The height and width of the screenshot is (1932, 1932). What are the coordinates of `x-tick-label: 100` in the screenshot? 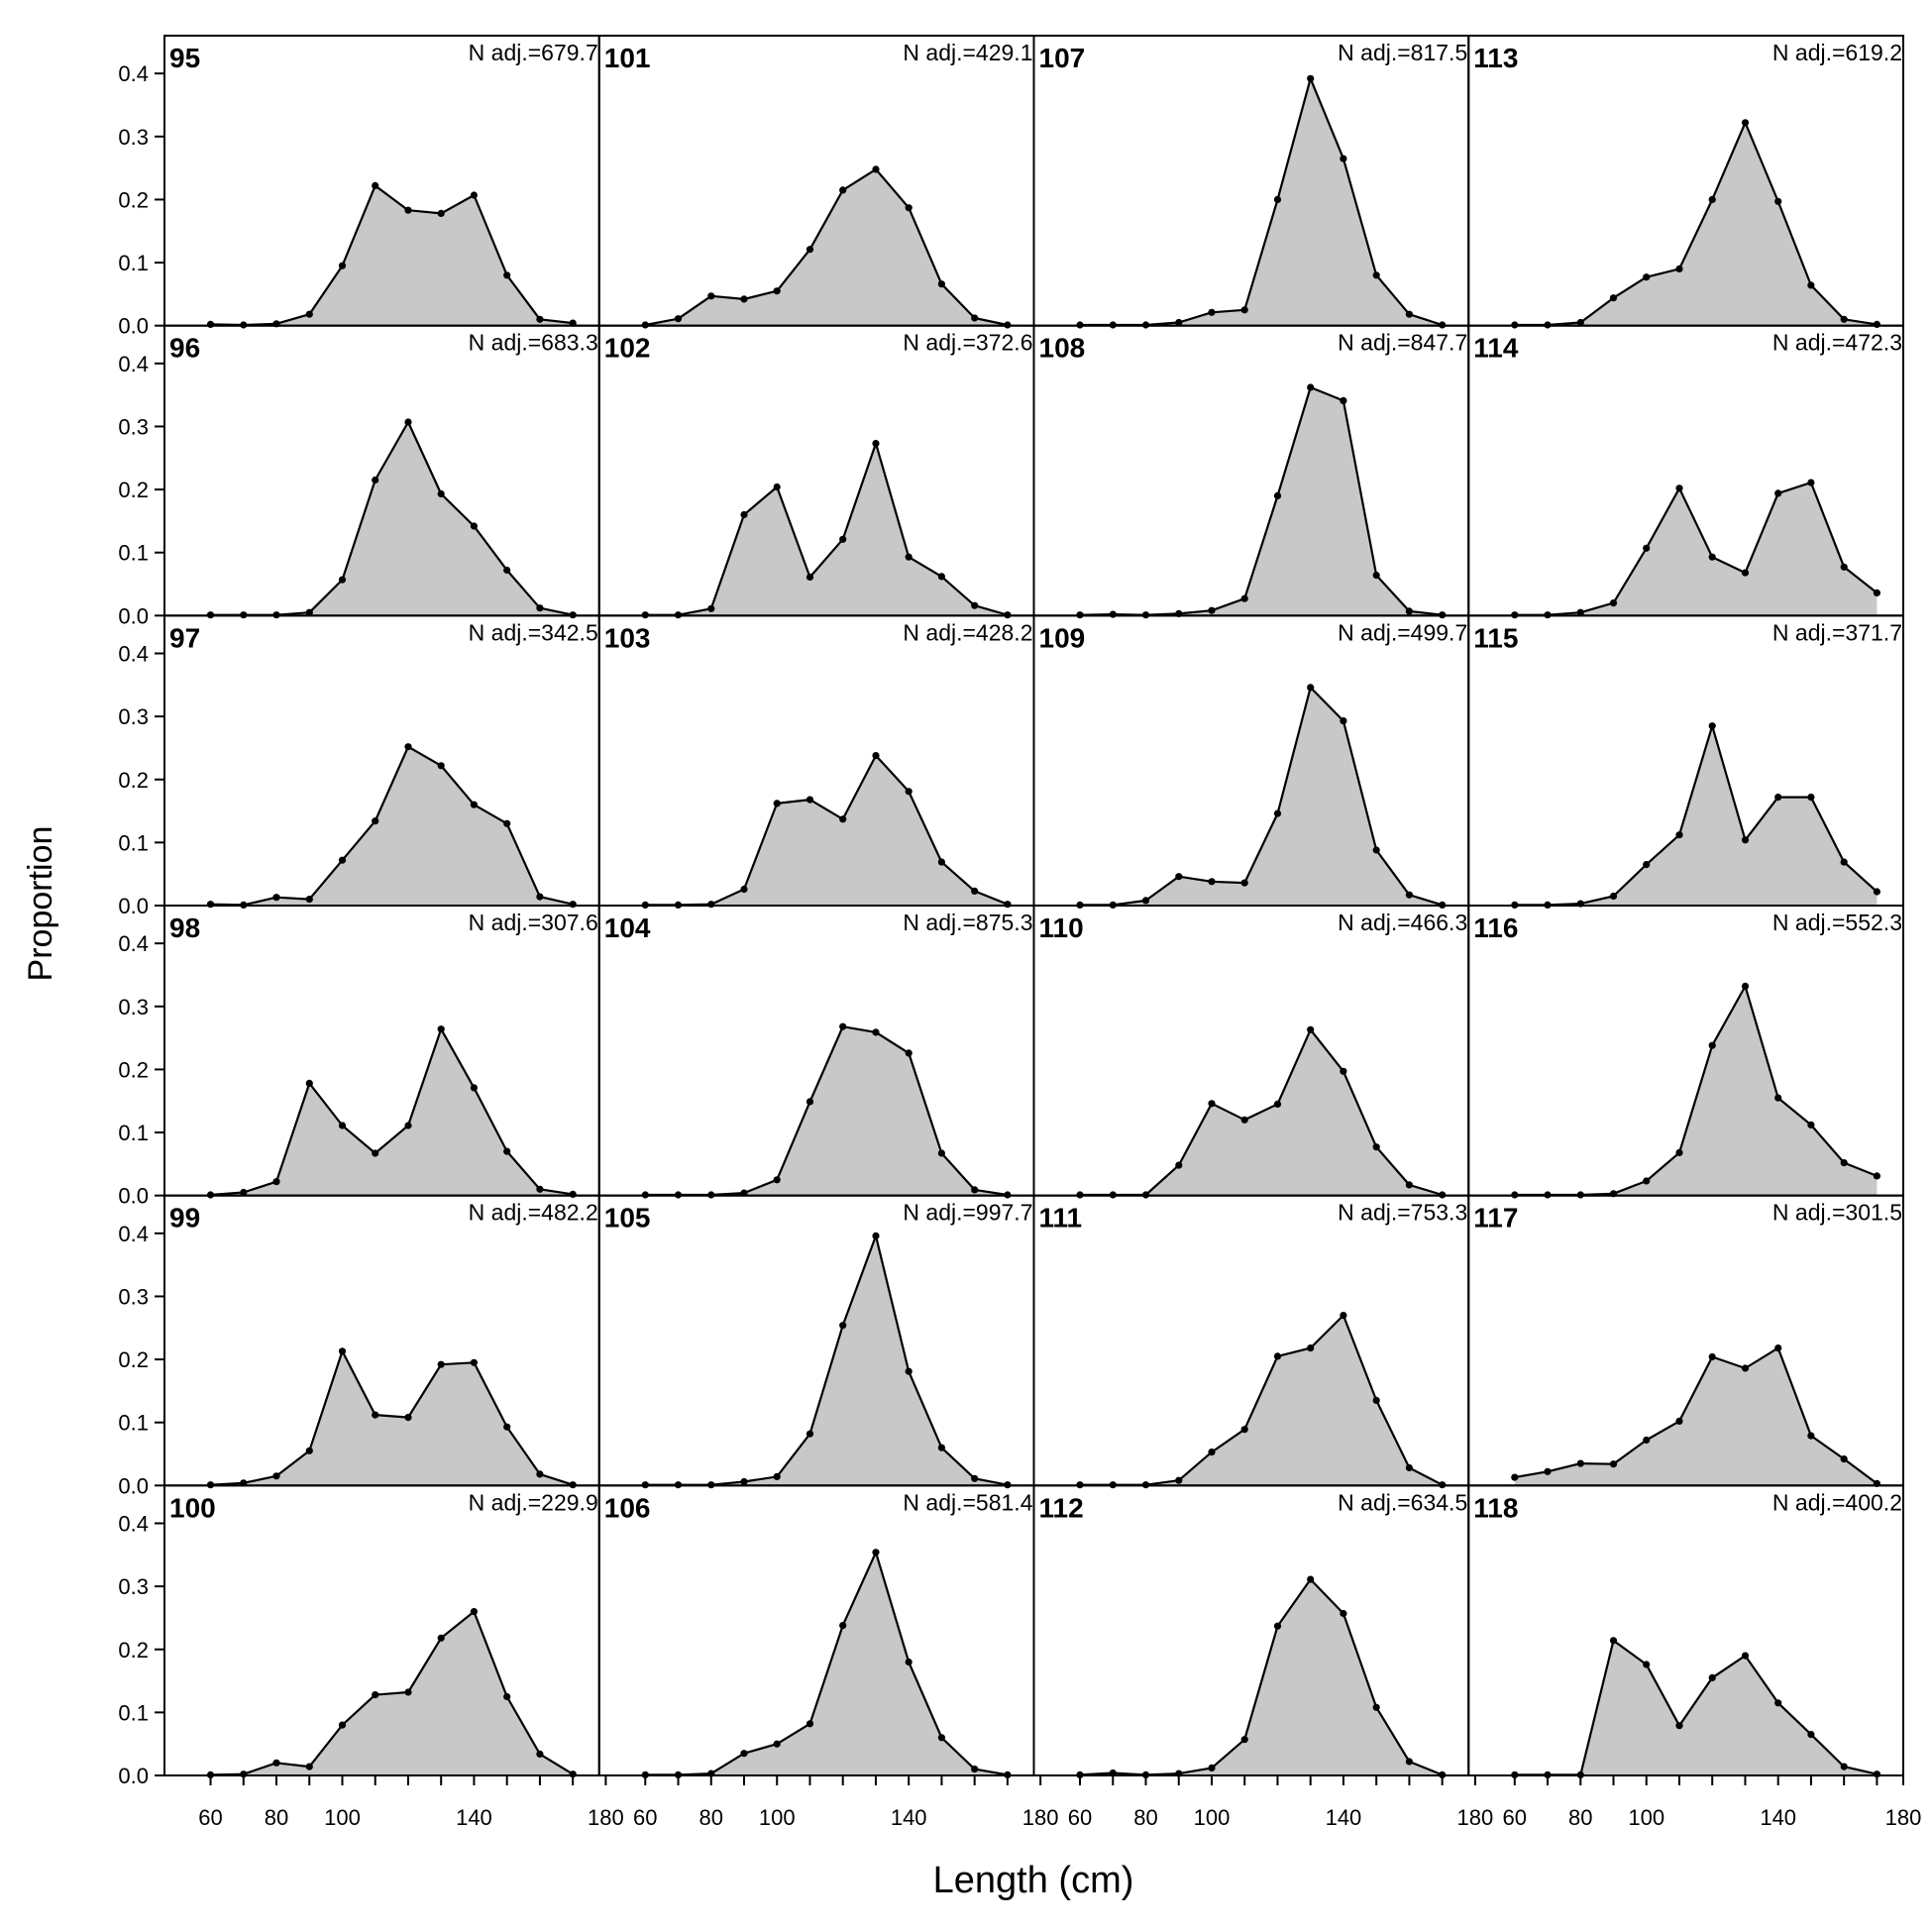 It's located at (343, 1817).